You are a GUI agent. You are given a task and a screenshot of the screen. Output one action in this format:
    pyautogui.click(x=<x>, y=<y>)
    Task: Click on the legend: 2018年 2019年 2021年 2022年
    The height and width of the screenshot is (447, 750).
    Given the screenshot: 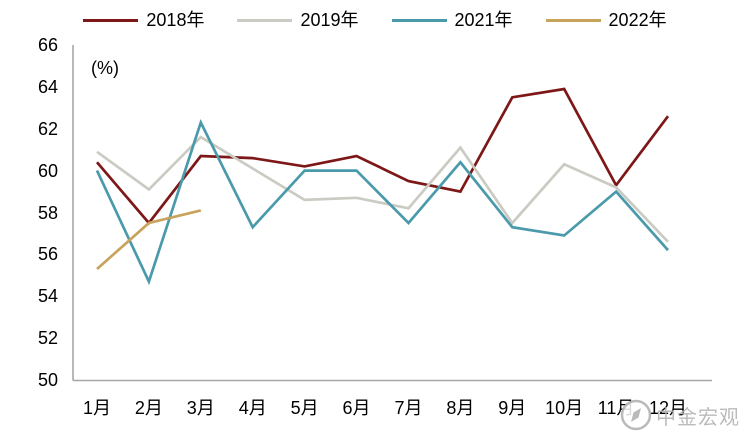 What is the action you would take?
    pyautogui.click(x=375, y=20)
    